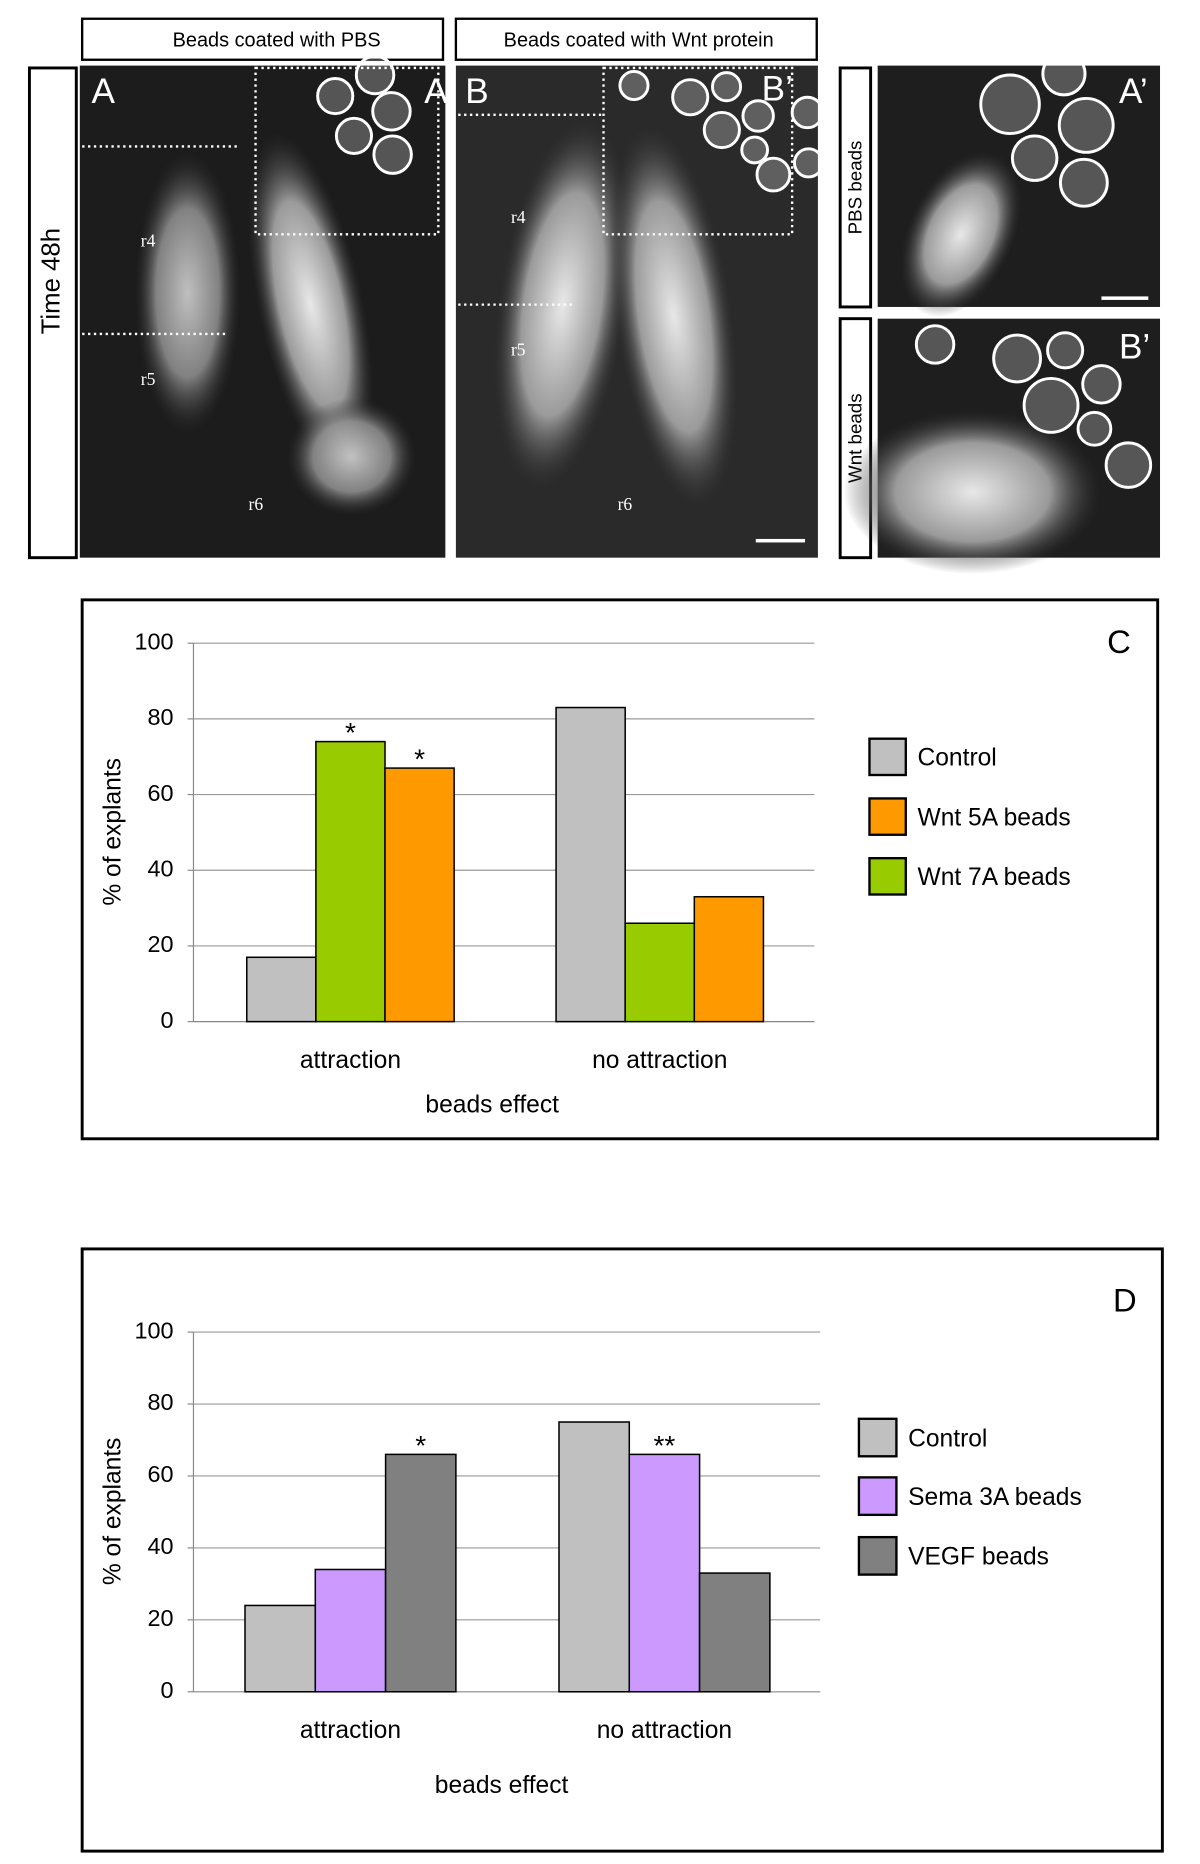 The width and height of the screenshot is (1200, 1864). I want to click on panel-letter: A, so click(104, 91).